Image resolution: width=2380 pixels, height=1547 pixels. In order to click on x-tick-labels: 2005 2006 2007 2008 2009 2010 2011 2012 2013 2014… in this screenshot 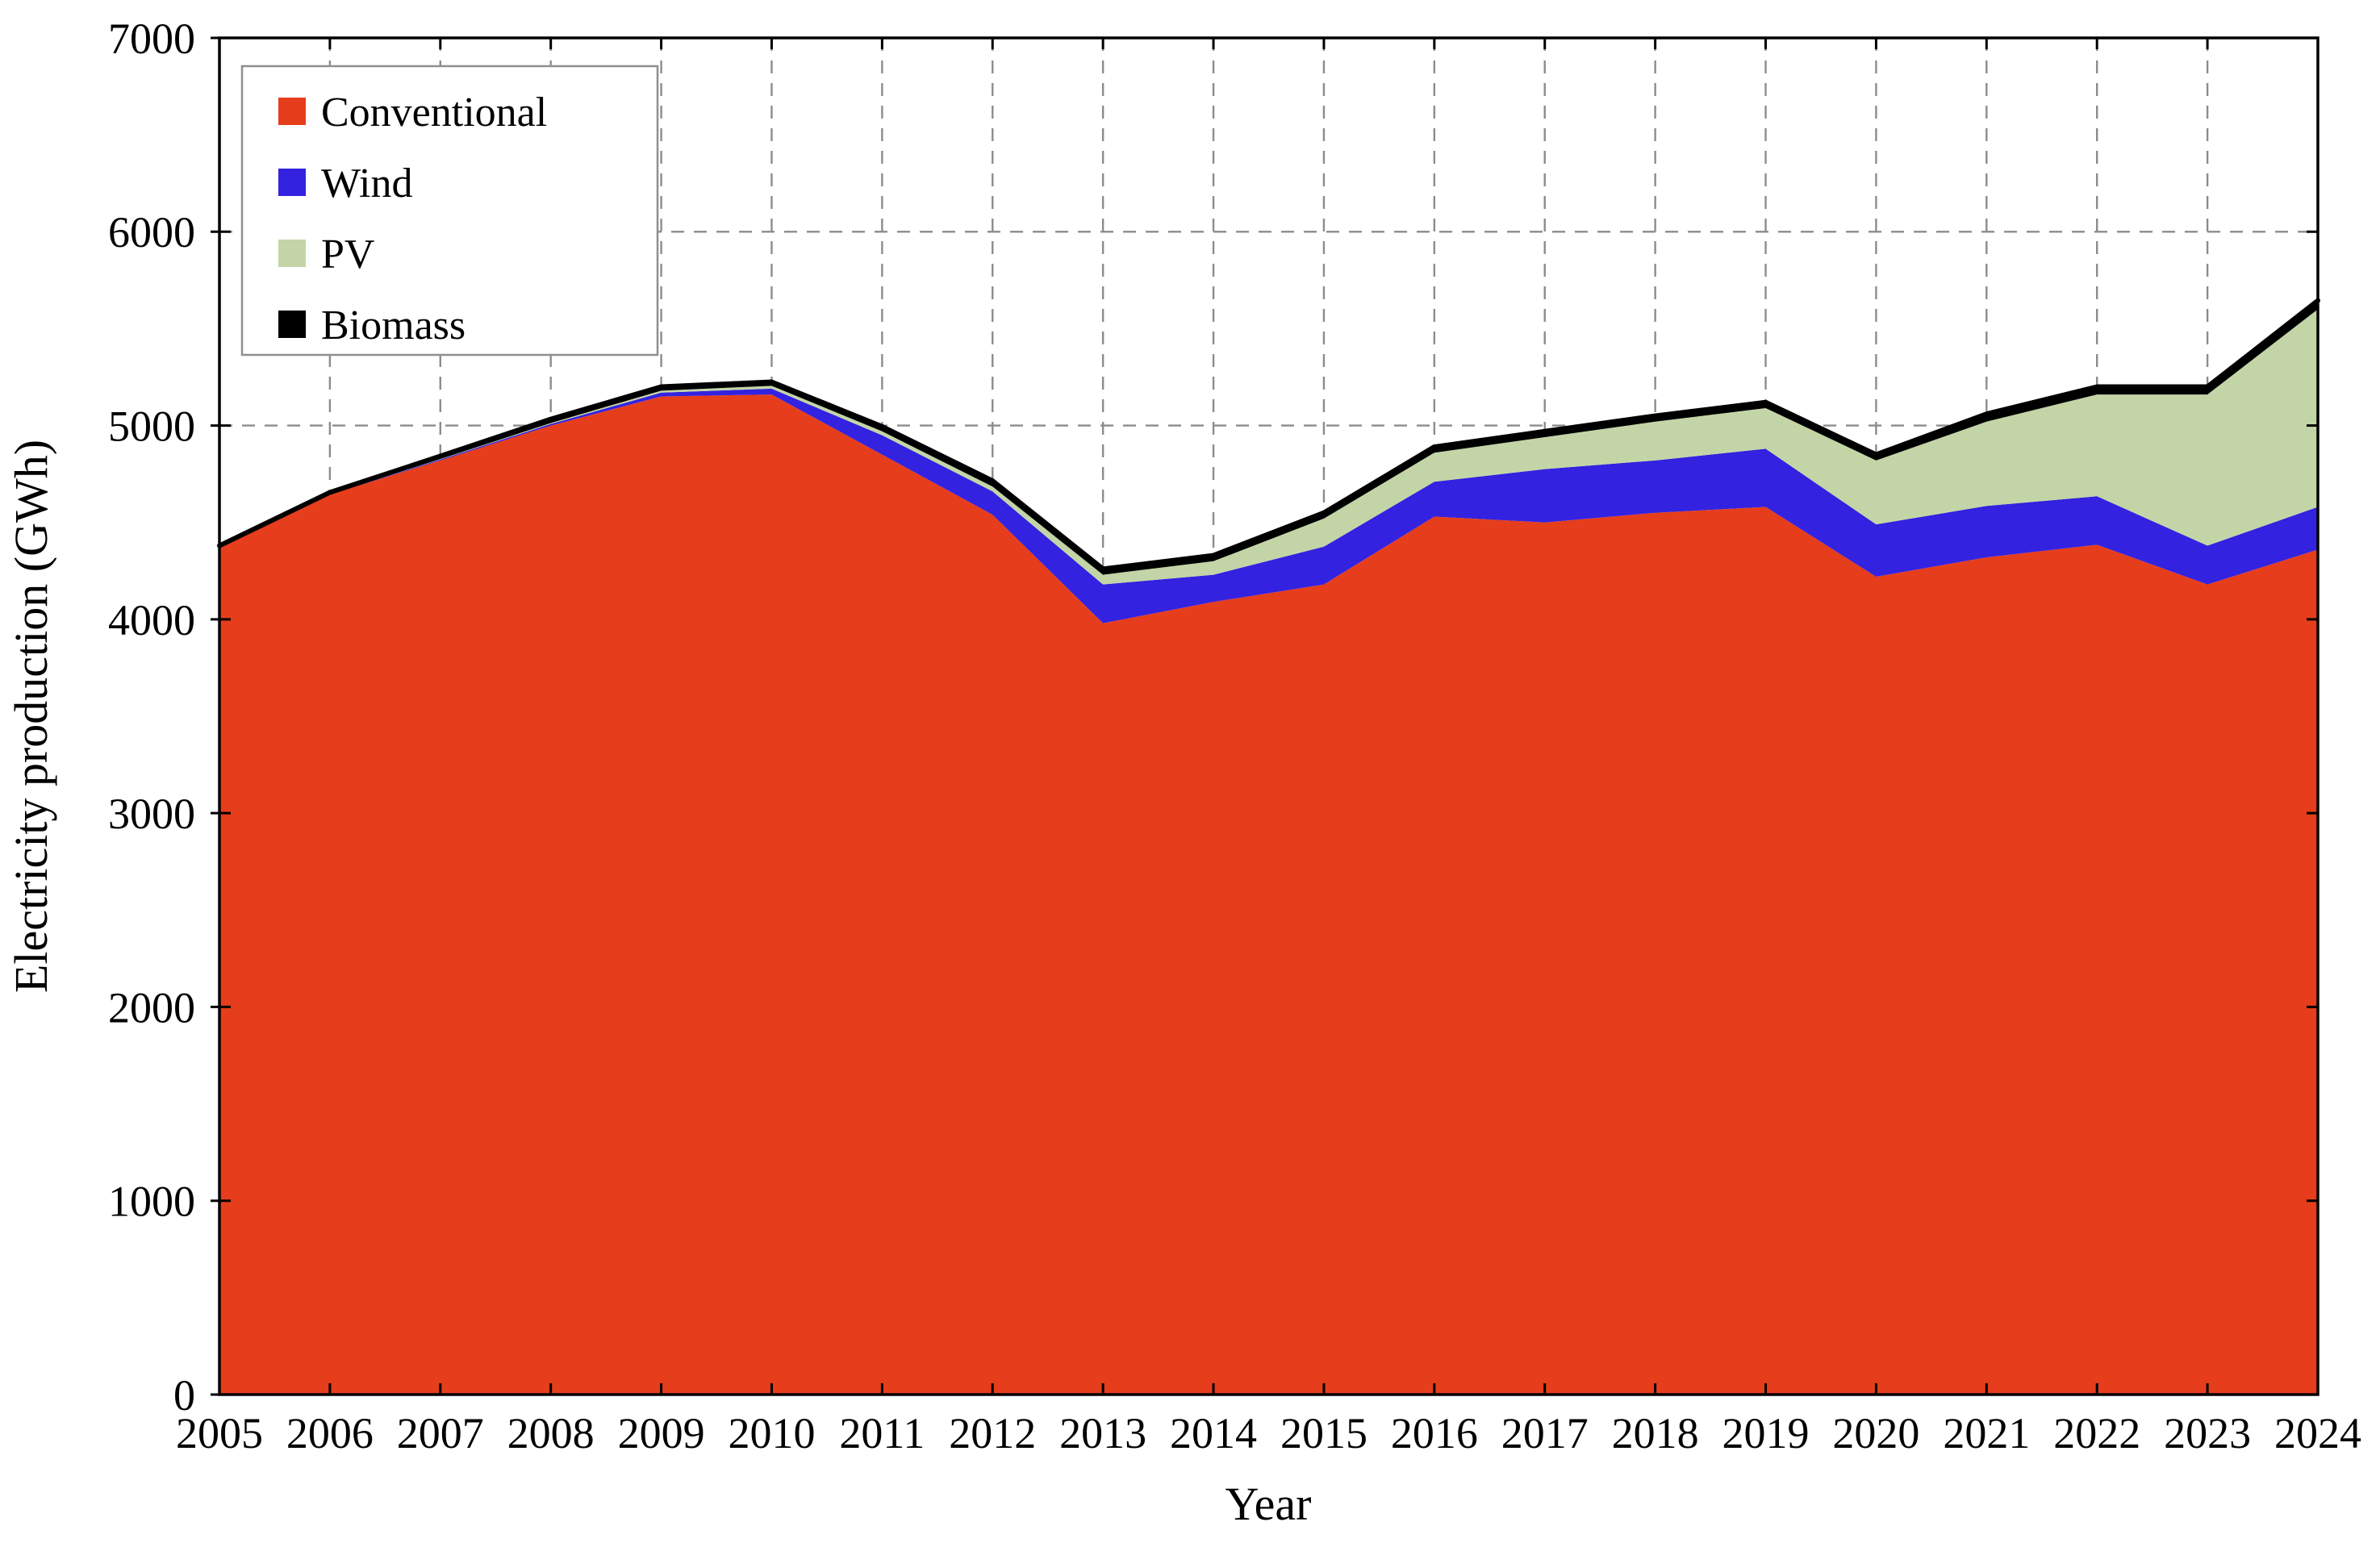, I will do `click(1269, 1433)`.